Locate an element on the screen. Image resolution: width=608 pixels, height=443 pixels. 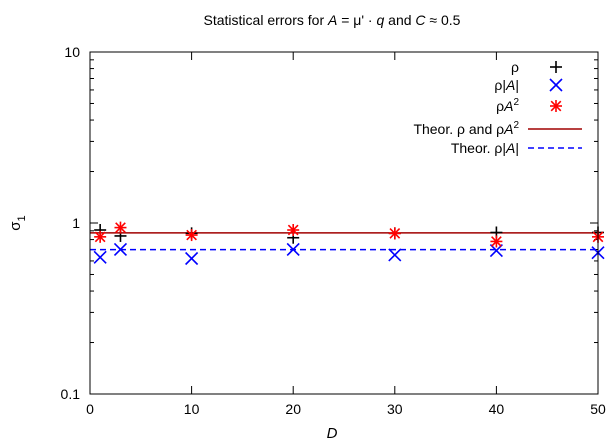
x-tick-label: 50 is located at coordinates (598, 409).